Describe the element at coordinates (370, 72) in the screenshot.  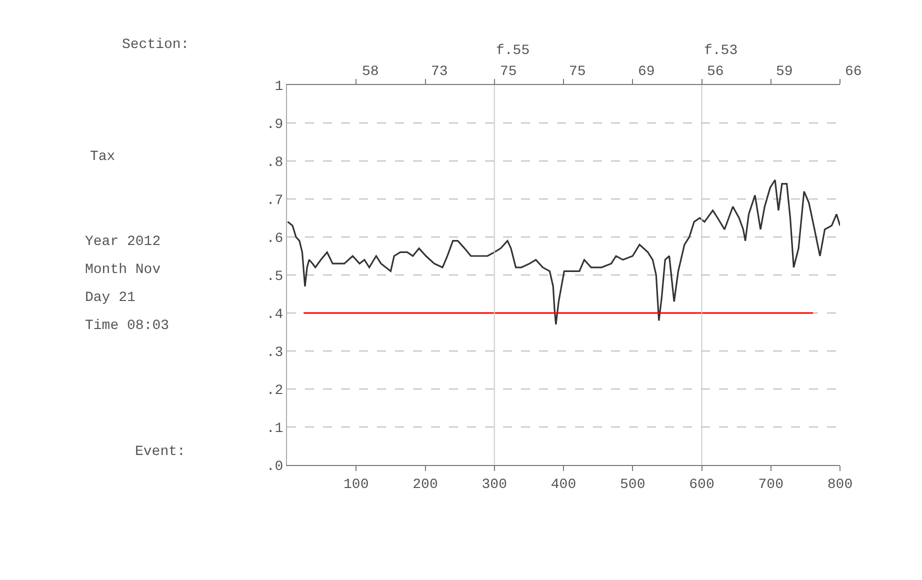
I see `text: 58` at that location.